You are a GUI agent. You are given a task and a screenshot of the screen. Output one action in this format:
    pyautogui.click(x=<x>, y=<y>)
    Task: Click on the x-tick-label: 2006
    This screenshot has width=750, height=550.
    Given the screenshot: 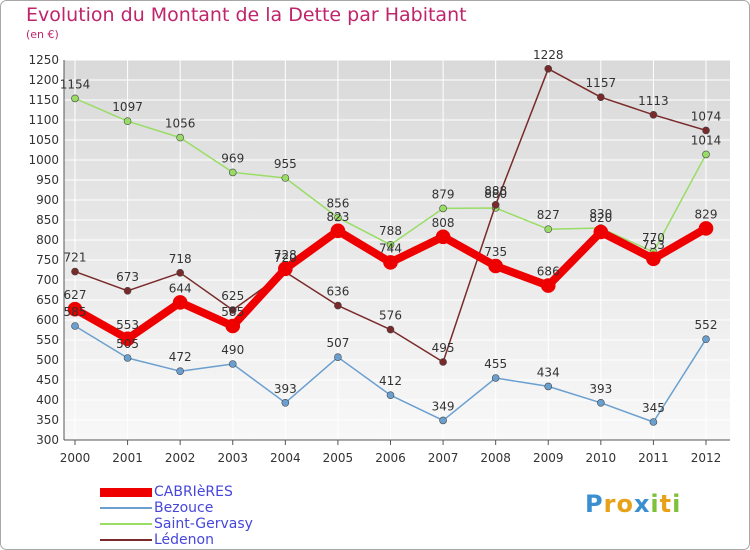 What is the action you would take?
    pyautogui.click(x=390, y=458)
    